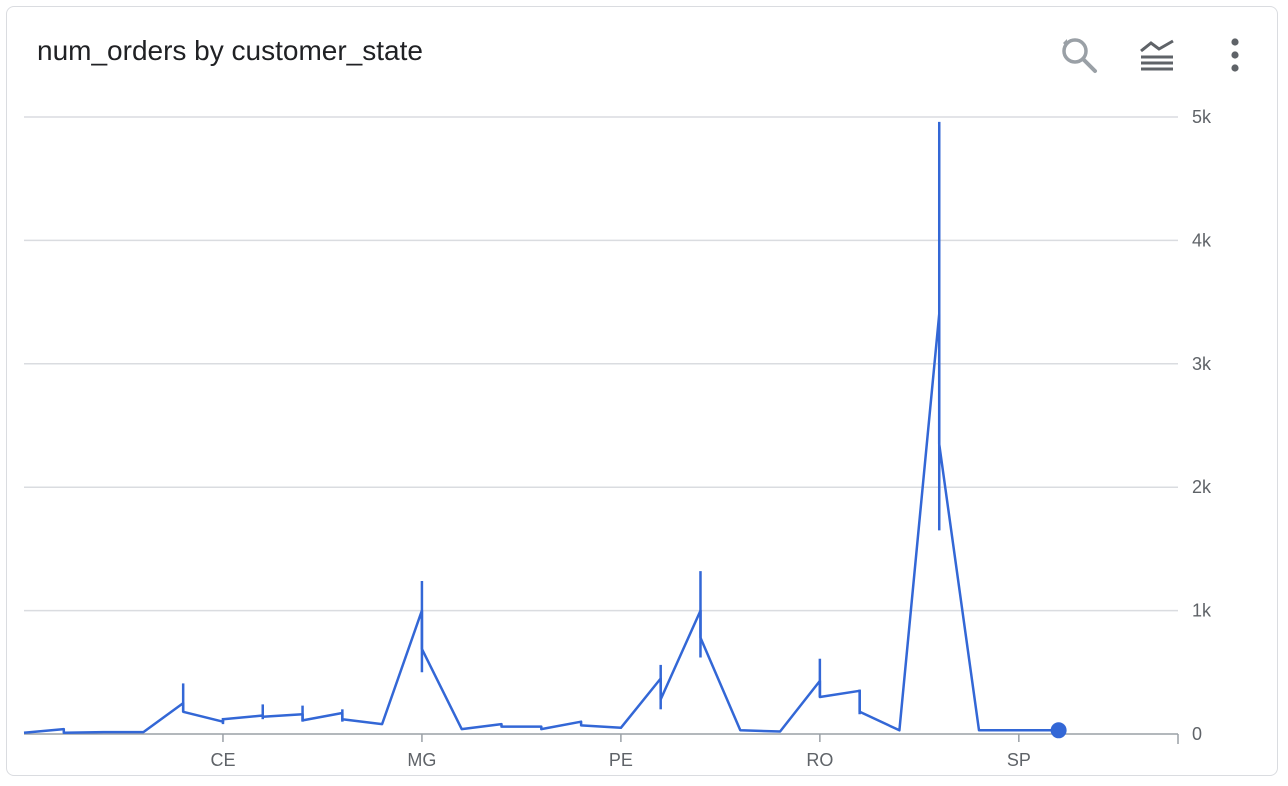 The height and width of the screenshot is (786, 1288). Describe the element at coordinates (421, 760) in the screenshot. I see `x-tick-label: MG` at that location.